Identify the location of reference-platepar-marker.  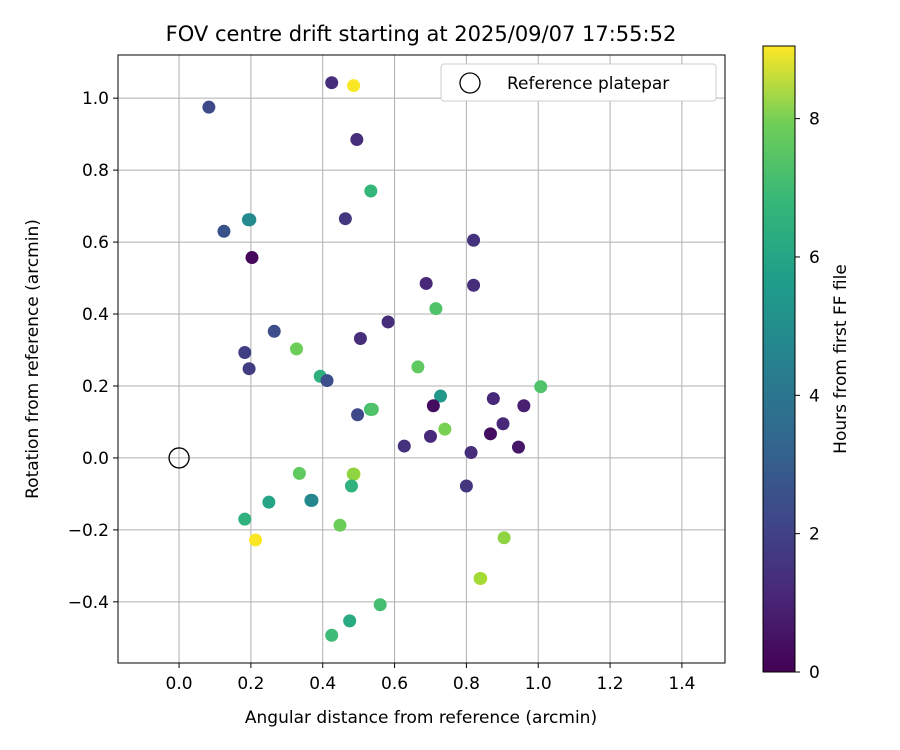
(179, 458).